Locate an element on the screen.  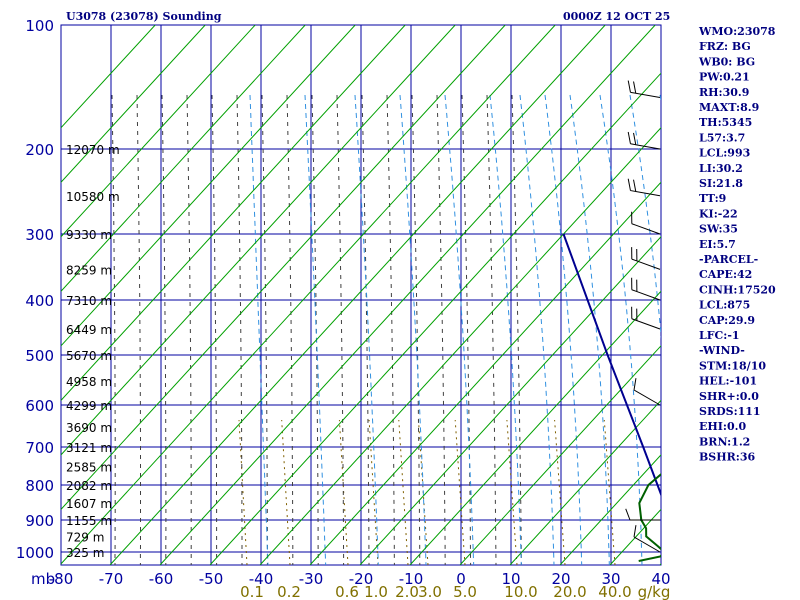
temperature-tick-label: -70 is located at coordinates (111, 579).